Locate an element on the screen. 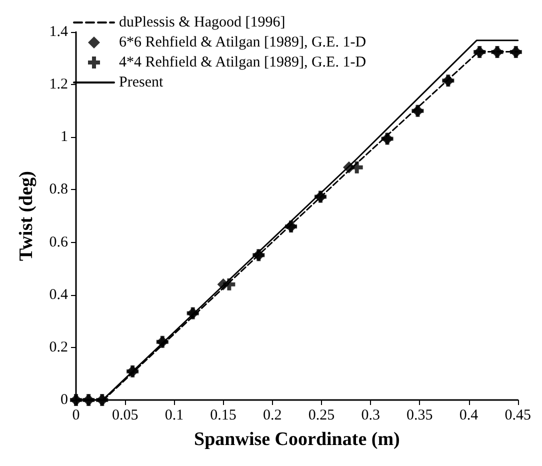 The image size is (542, 466). legend-label: 6*6 Rehfield & Atilgan [1989], G.E. 1-D is located at coordinates (242, 42).